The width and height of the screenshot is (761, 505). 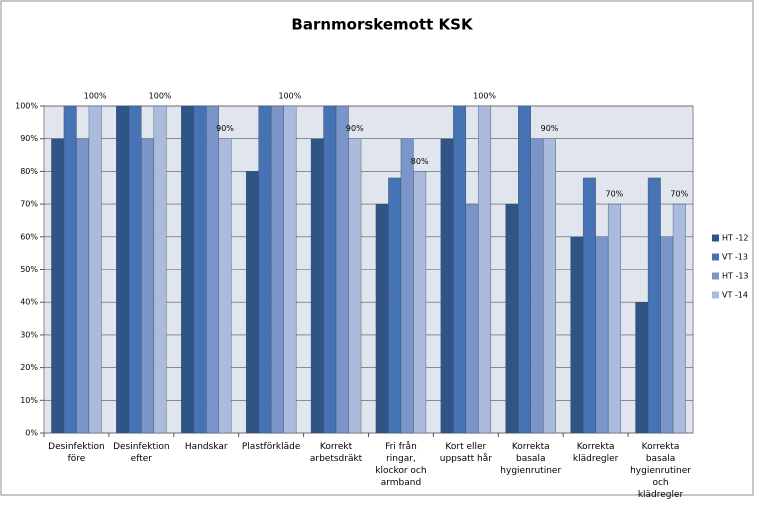 What do you see at coordinates (29, 400) in the screenshot?
I see `y-tick-label: 10%` at bounding box center [29, 400].